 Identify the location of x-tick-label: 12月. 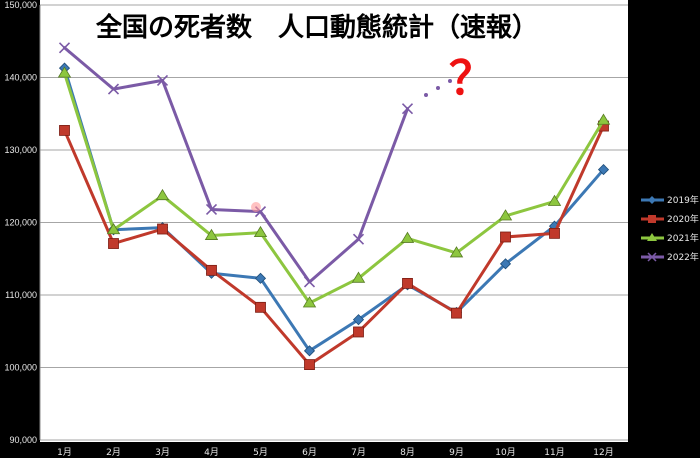
(603, 452).